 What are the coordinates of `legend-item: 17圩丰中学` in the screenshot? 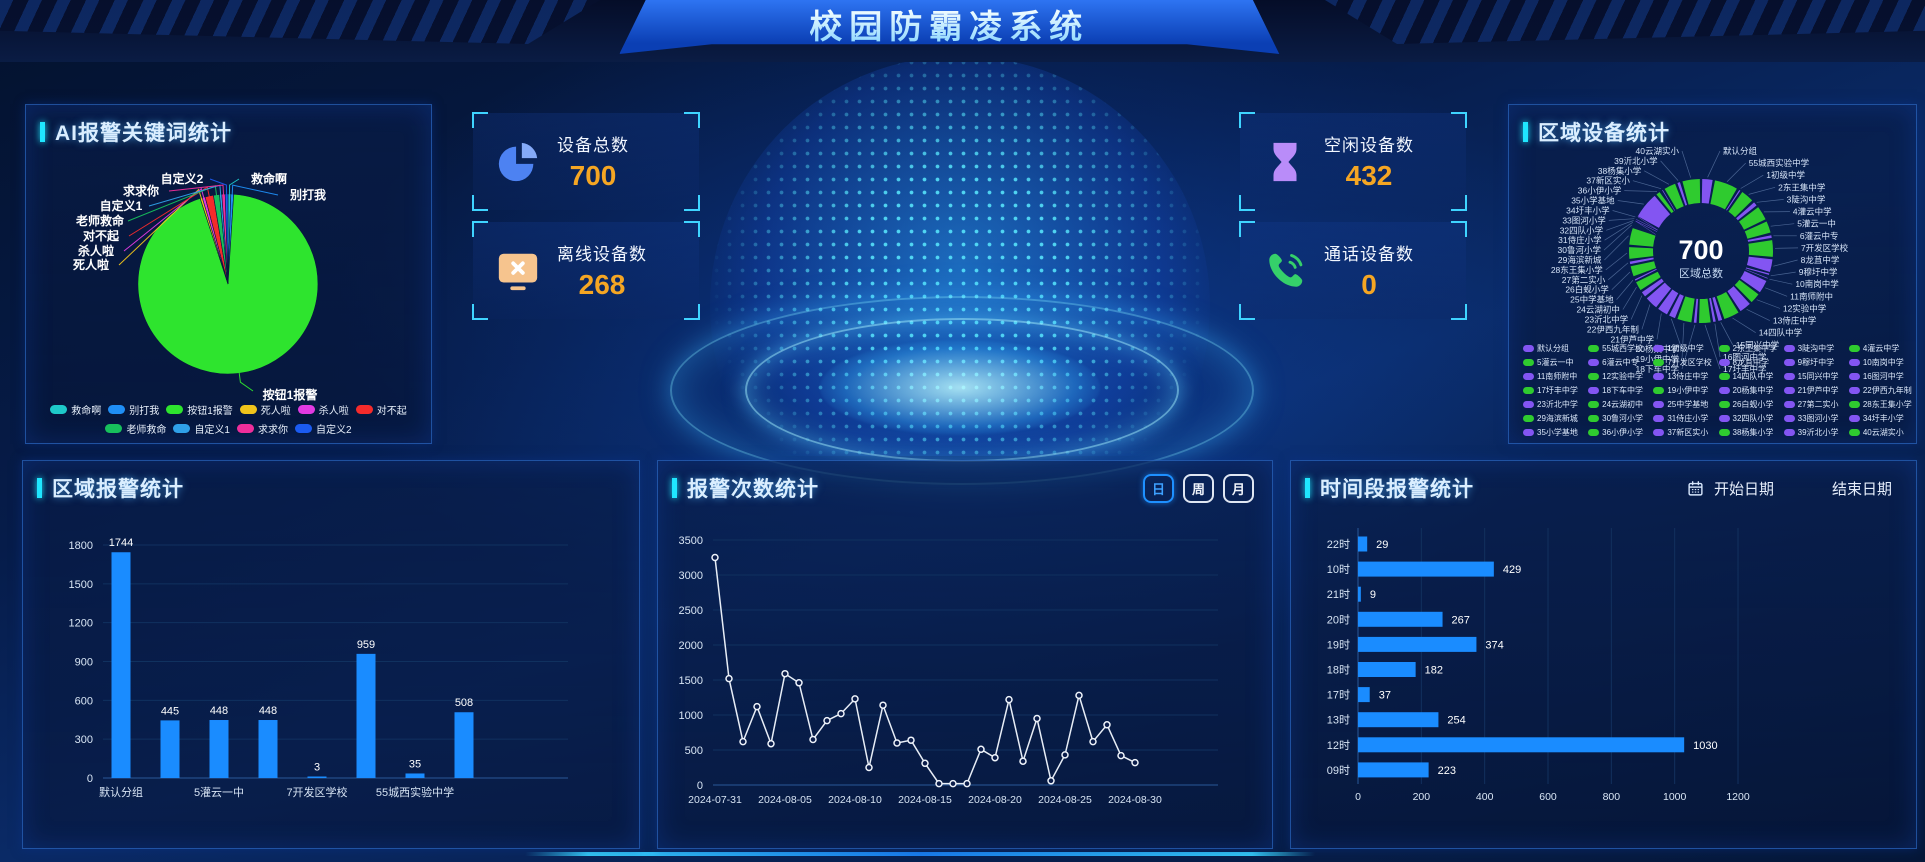 It's located at (1554, 390).